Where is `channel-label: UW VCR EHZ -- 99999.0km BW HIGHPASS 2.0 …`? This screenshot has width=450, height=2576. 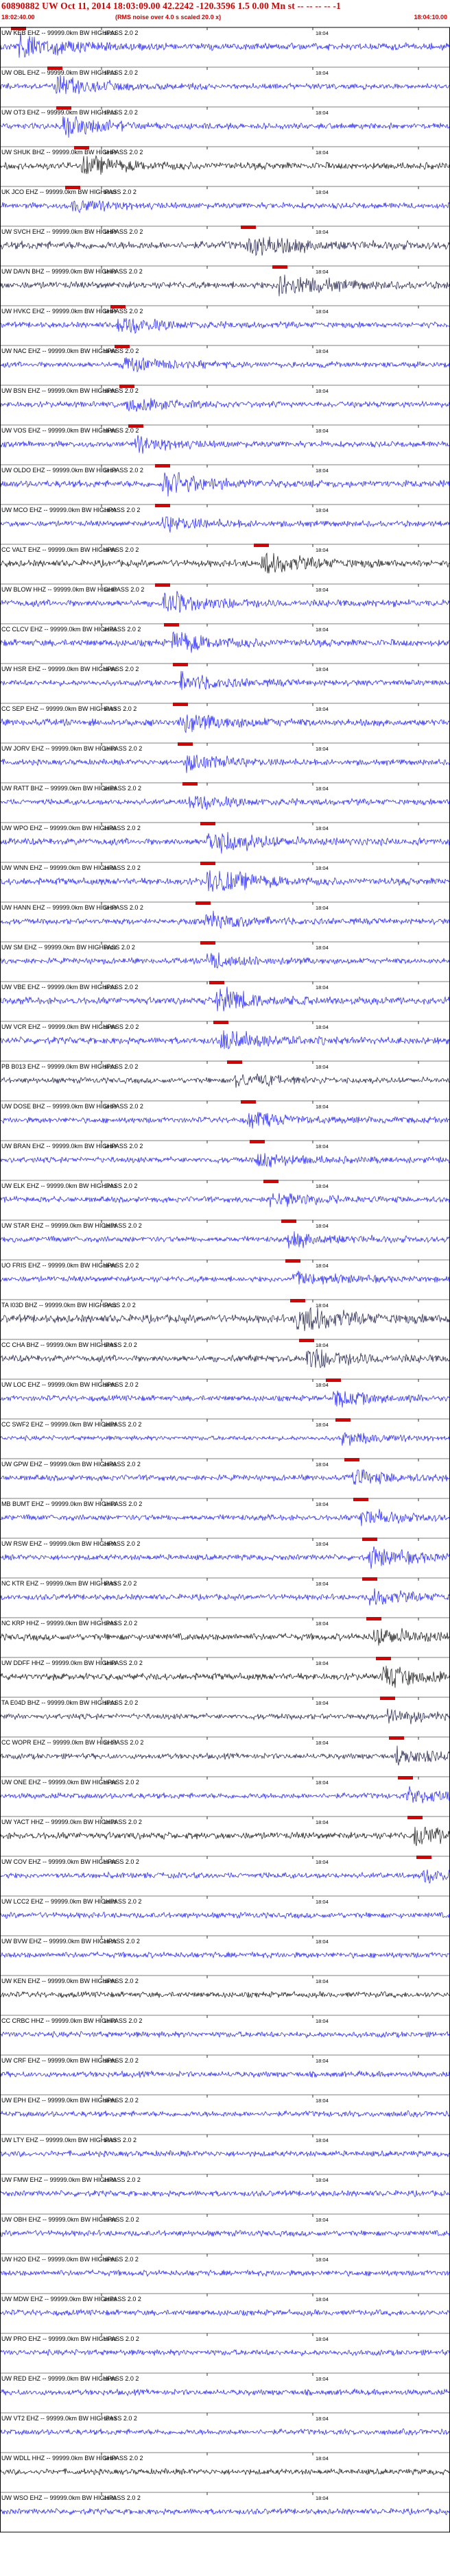 channel-label: UW VCR EHZ -- 99999.0km BW HIGHPASS 2.0 … is located at coordinates (70, 1026).